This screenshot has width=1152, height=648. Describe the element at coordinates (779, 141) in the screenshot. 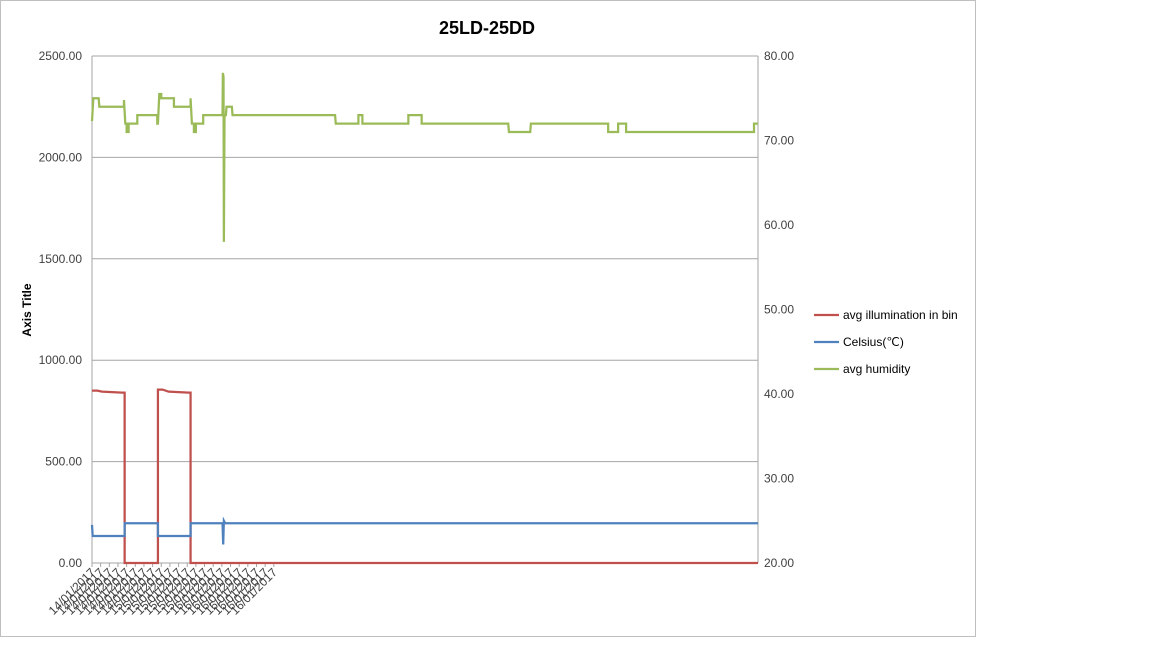

I see `y2-tick-label: 70.00` at that location.